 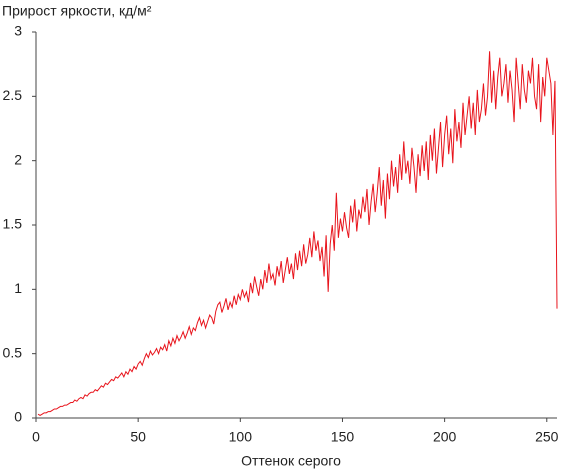 What do you see at coordinates (18, 159) in the screenshot?
I see `y-tick-label: 2` at bounding box center [18, 159].